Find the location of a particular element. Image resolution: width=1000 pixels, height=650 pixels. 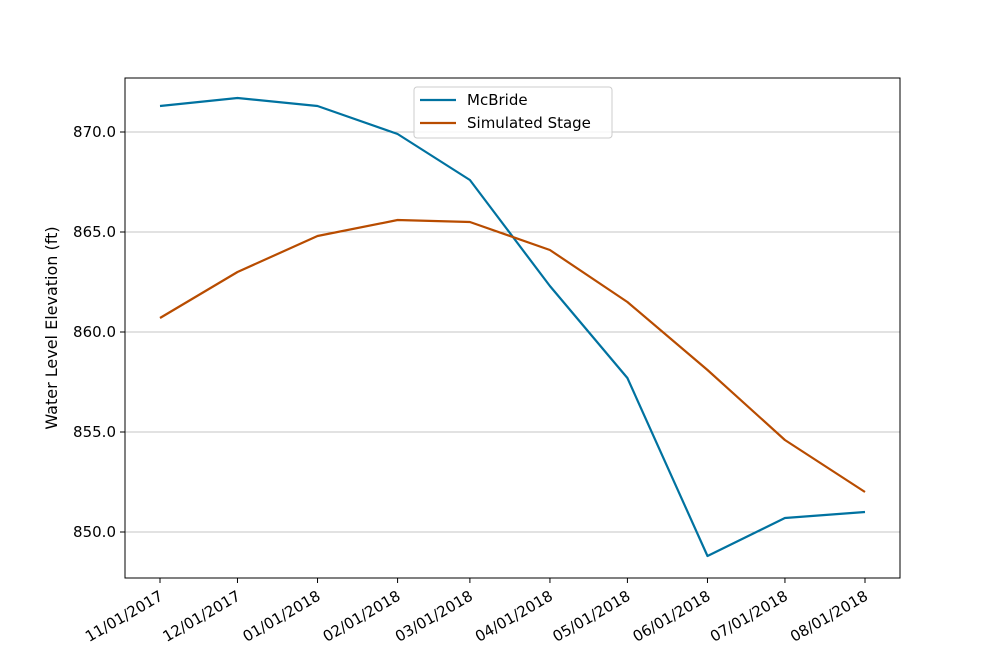

y-tick-label: 850.0 is located at coordinates (94, 532).